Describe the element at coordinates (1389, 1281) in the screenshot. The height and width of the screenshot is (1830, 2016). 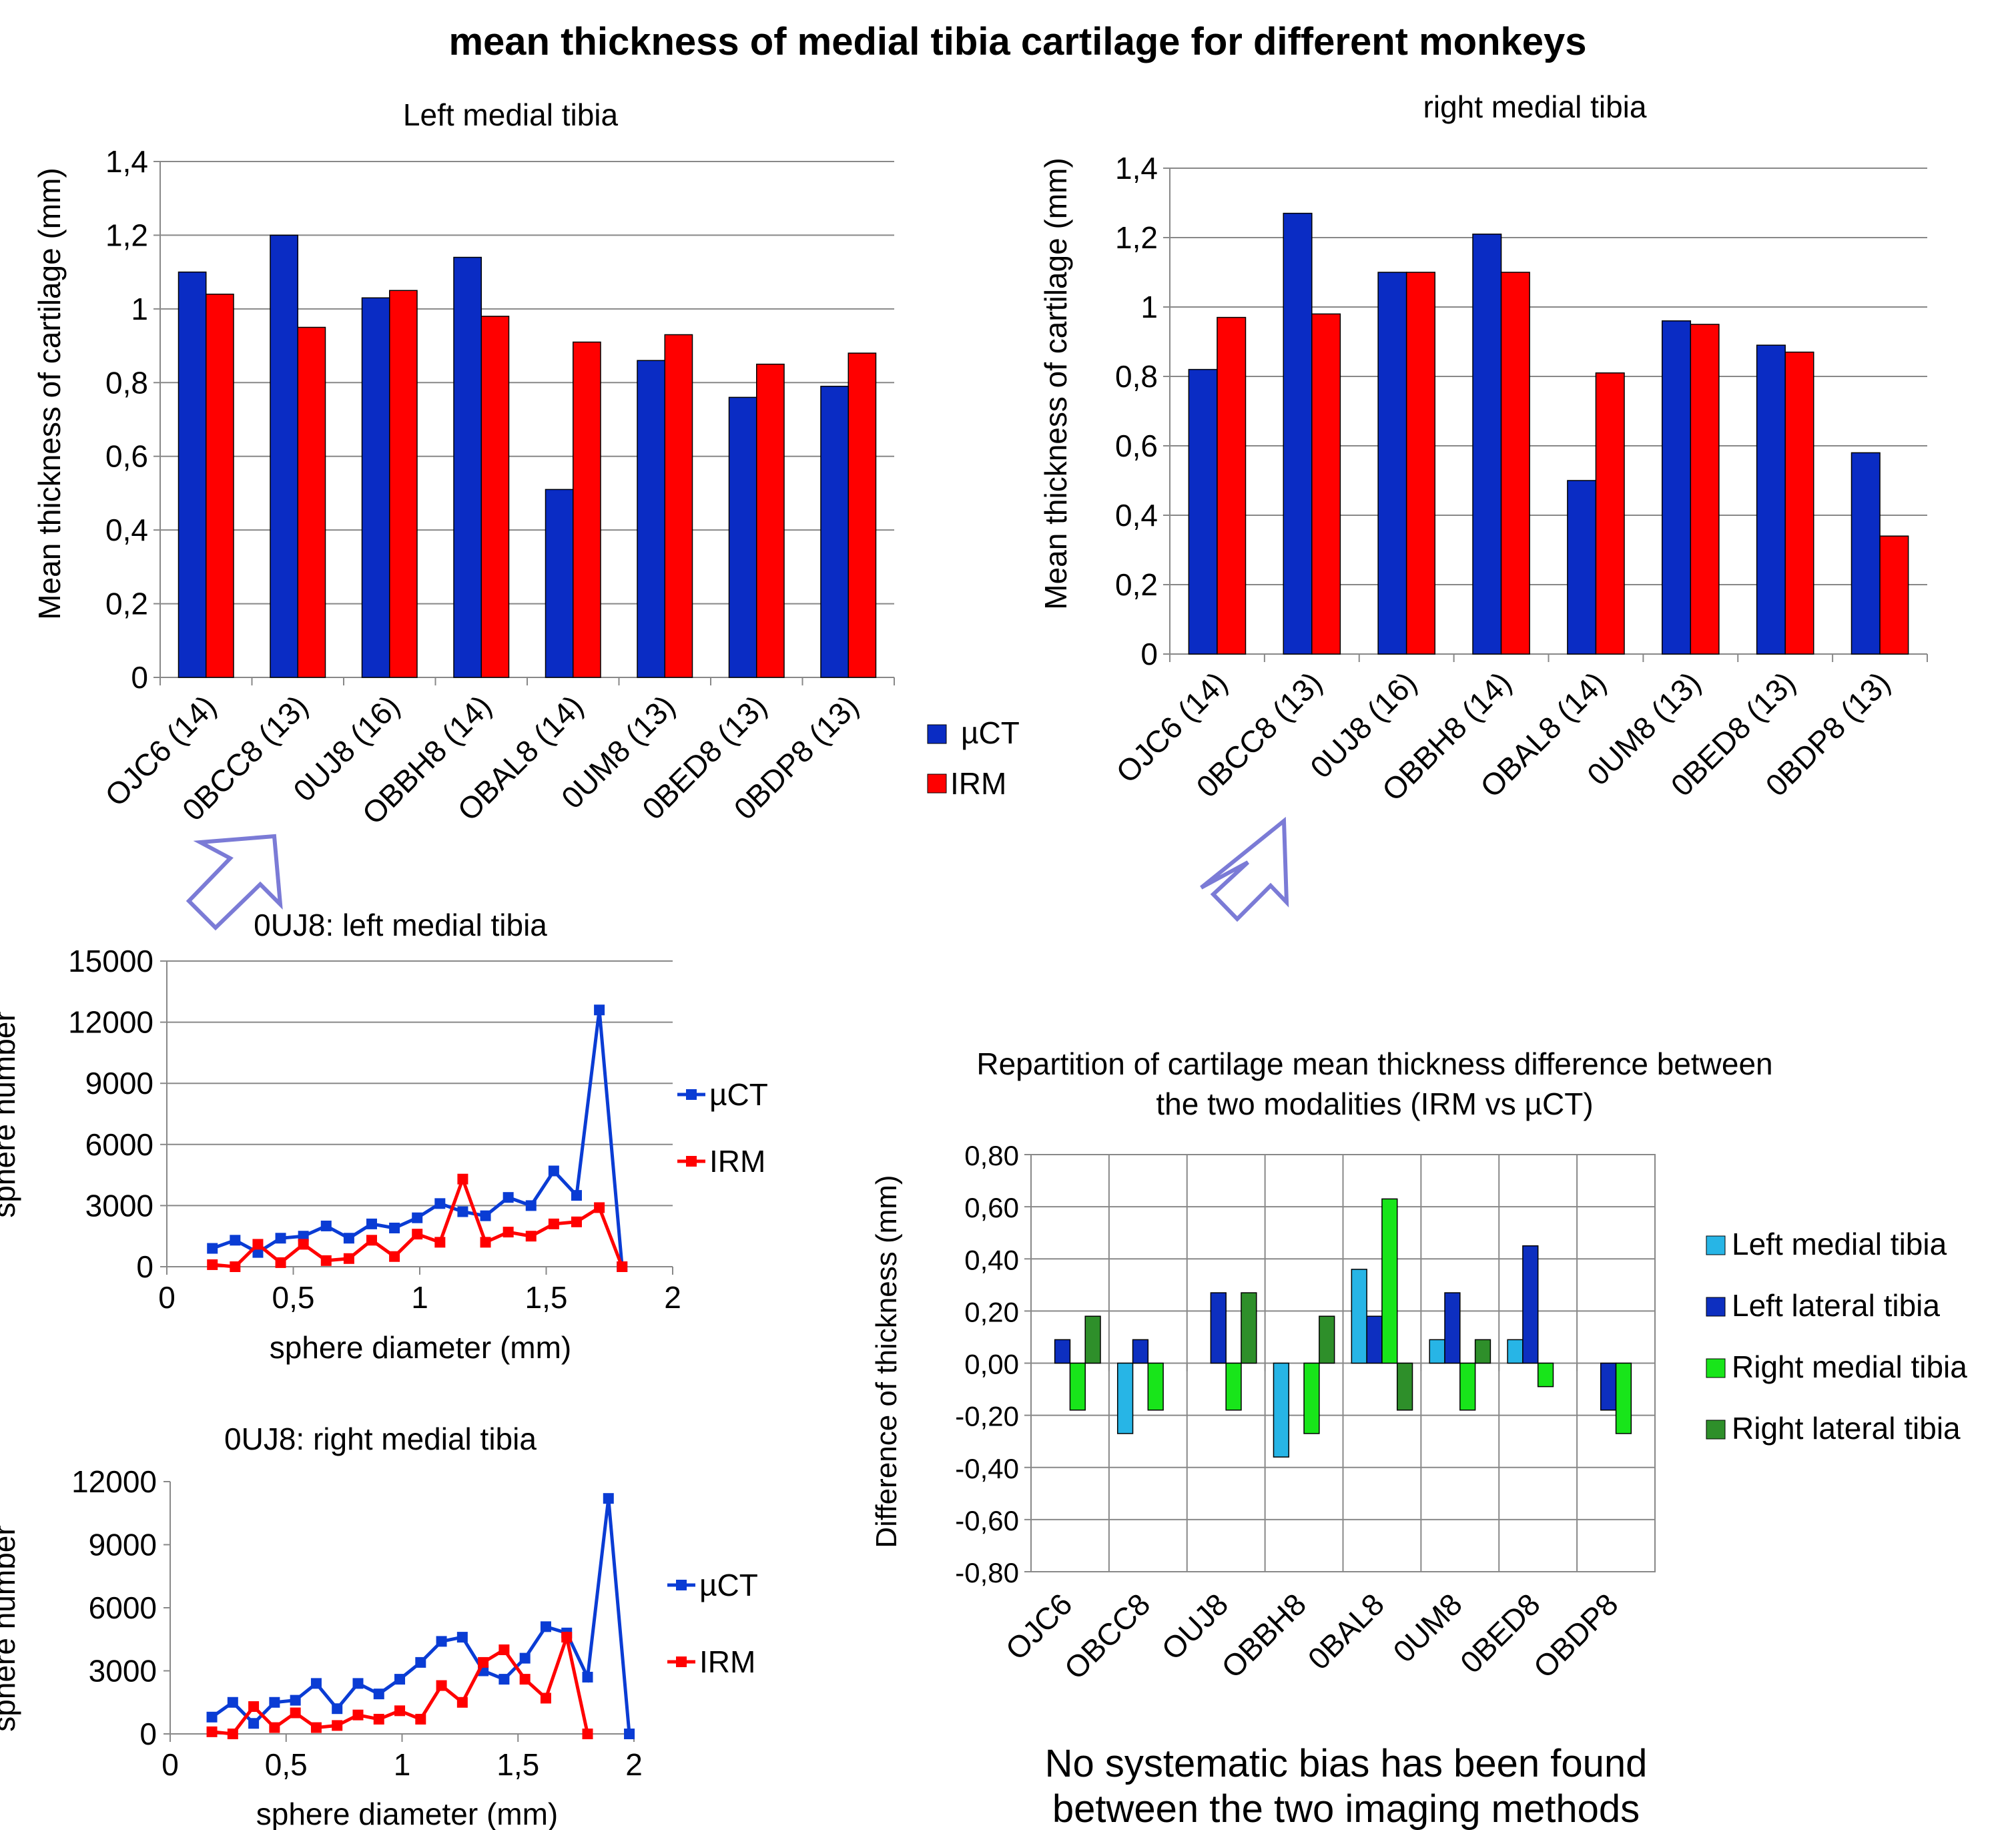
I see `bar-right-medial-tibia-0bal8` at that location.